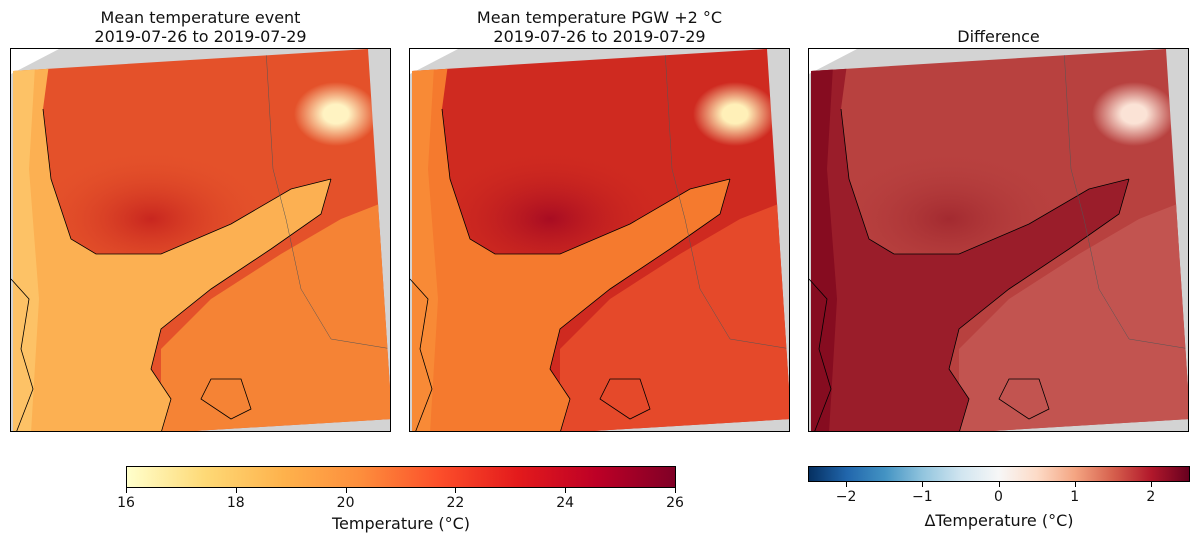  What do you see at coordinates (401, 477) in the screenshot?
I see `temperature-colorbar` at bounding box center [401, 477].